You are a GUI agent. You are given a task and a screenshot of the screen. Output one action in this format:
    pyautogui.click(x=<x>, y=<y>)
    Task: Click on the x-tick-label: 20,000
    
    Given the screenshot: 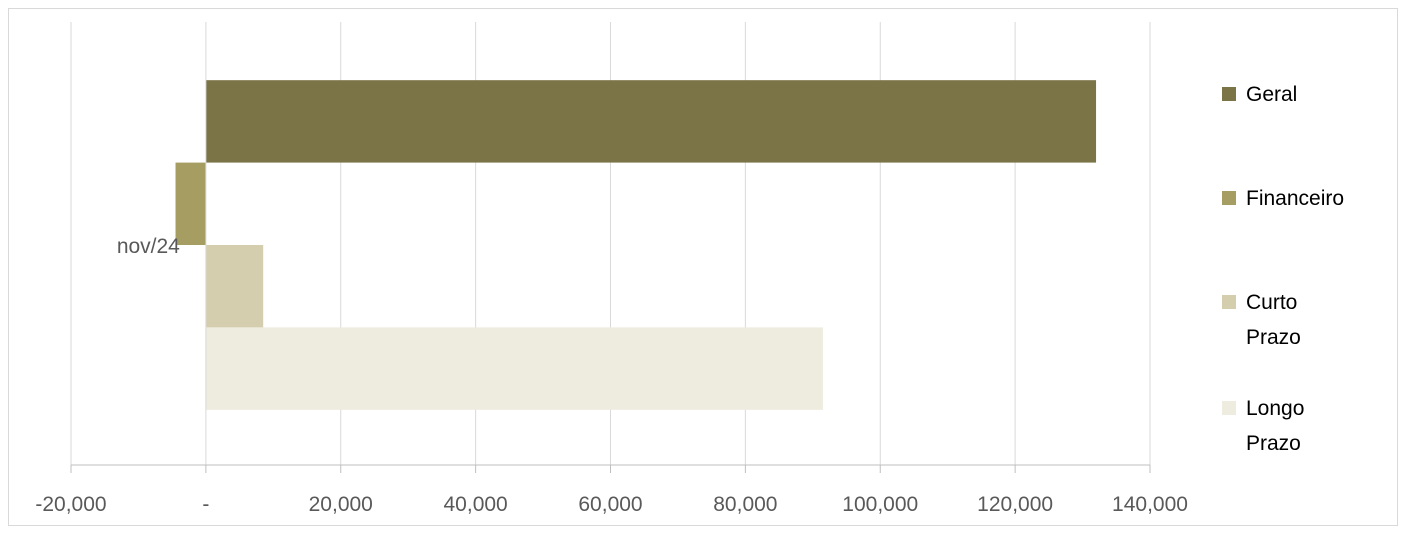 What is the action you would take?
    pyautogui.click(x=341, y=504)
    